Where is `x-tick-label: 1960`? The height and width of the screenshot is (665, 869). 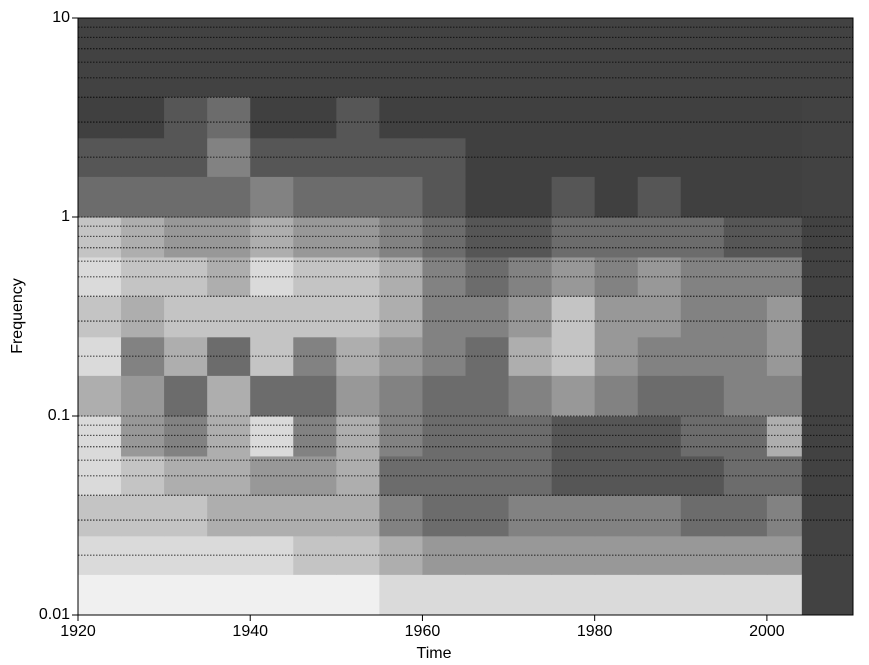 x-tick-label: 1960 is located at coordinates (423, 631).